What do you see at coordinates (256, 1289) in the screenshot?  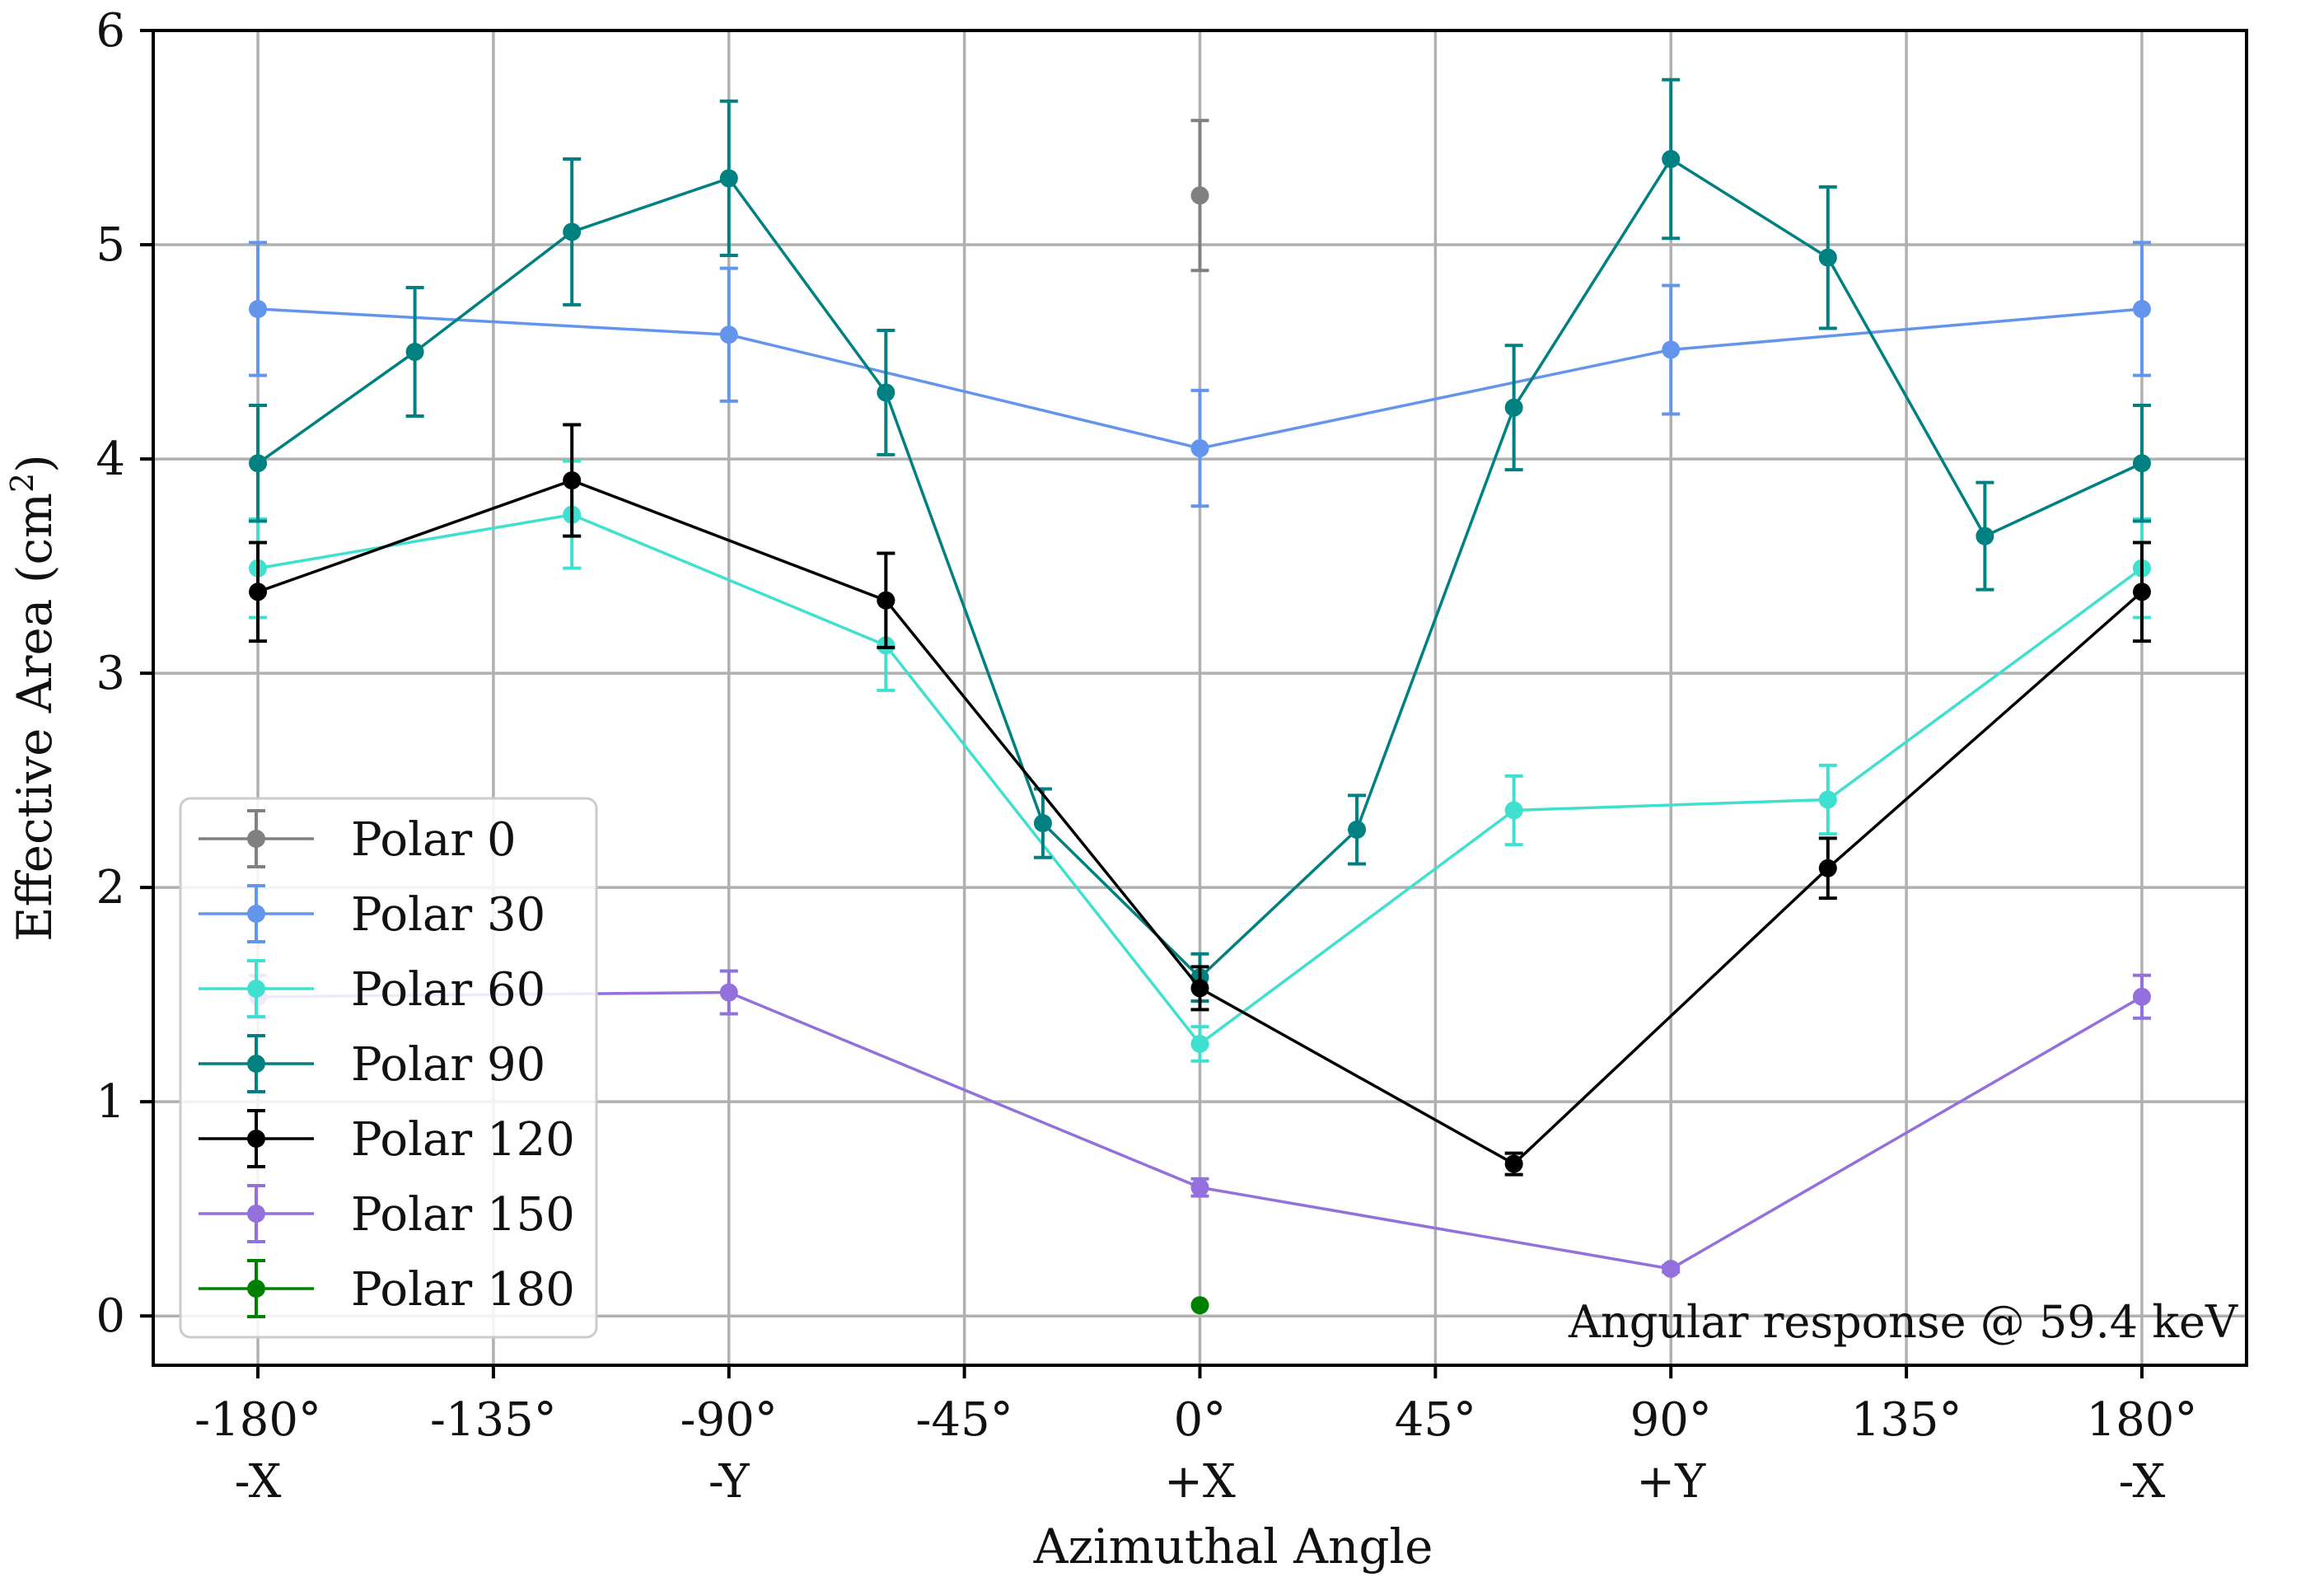 I see `polar-180-legend-marker` at bounding box center [256, 1289].